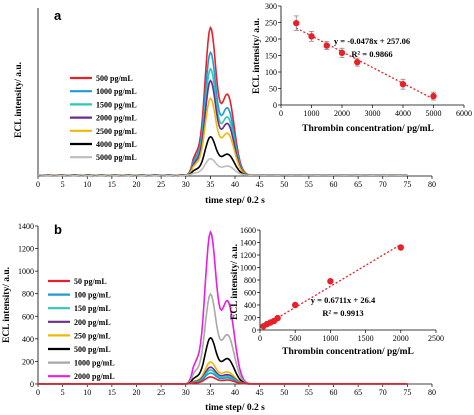 The width and height of the screenshot is (474, 415). I want to click on inset-y-tick-label: 100, so click(271, 72).